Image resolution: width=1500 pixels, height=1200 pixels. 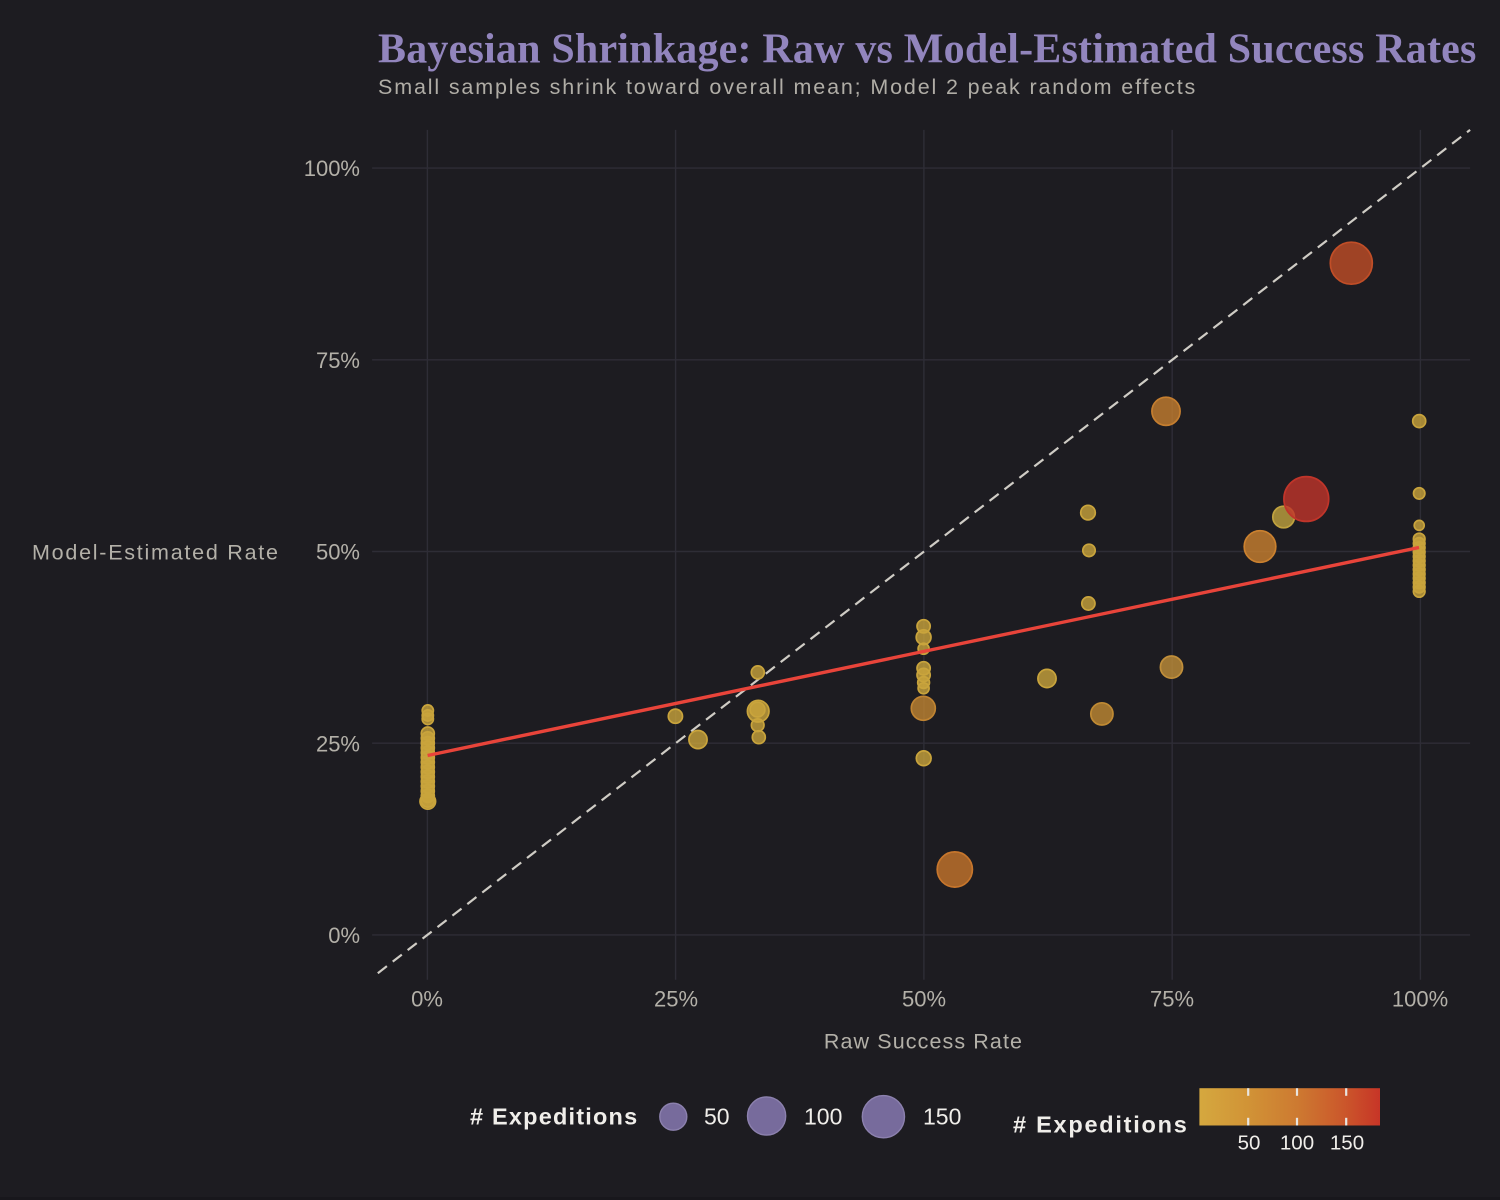 I want to click on svg-text: Model-Estimated Rate, so click(x=156, y=552).